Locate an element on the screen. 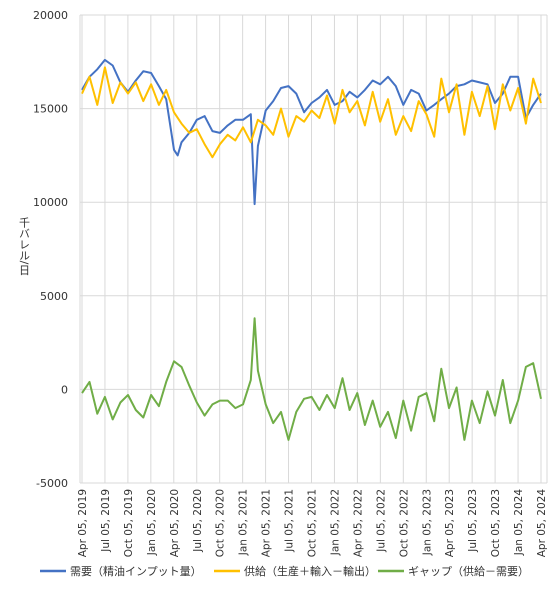 The width and height of the screenshot is (560, 597). x-tick-label: Oct 05, 2021 is located at coordinates (313, 523).